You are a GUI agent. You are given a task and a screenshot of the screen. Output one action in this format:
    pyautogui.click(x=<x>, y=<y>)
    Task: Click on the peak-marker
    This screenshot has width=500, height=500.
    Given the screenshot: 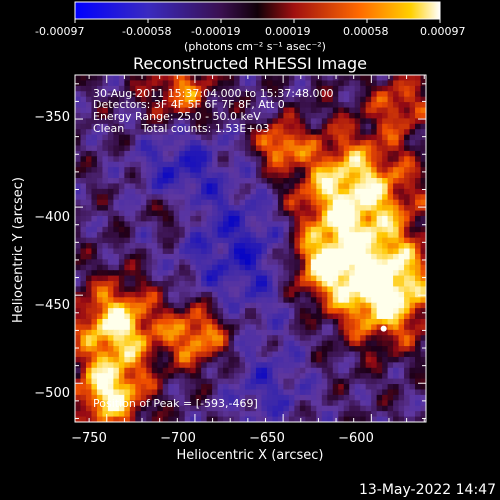 What is the action you would take?
    pyautogui.click(x=383, y=328)
    